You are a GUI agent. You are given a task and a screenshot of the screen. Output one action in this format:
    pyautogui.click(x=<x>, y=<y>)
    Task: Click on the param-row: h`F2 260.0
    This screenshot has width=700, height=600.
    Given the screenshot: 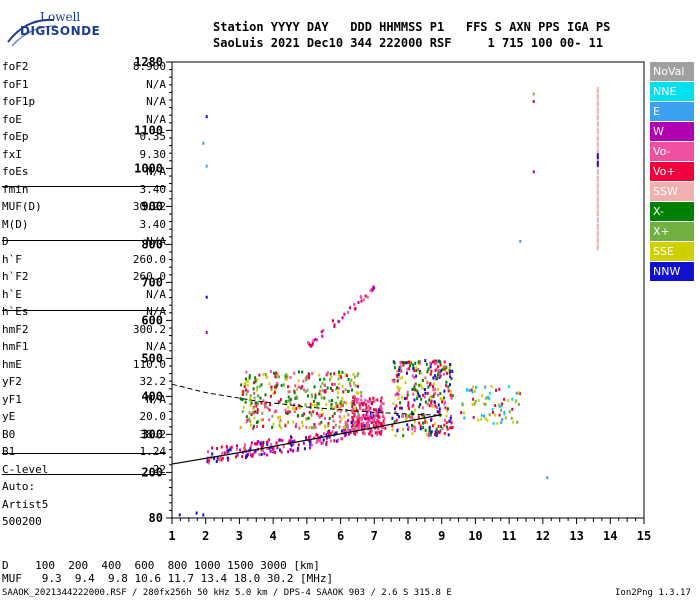 What is the action you would take?
    pyautogui.click(x=84, y=277)
    